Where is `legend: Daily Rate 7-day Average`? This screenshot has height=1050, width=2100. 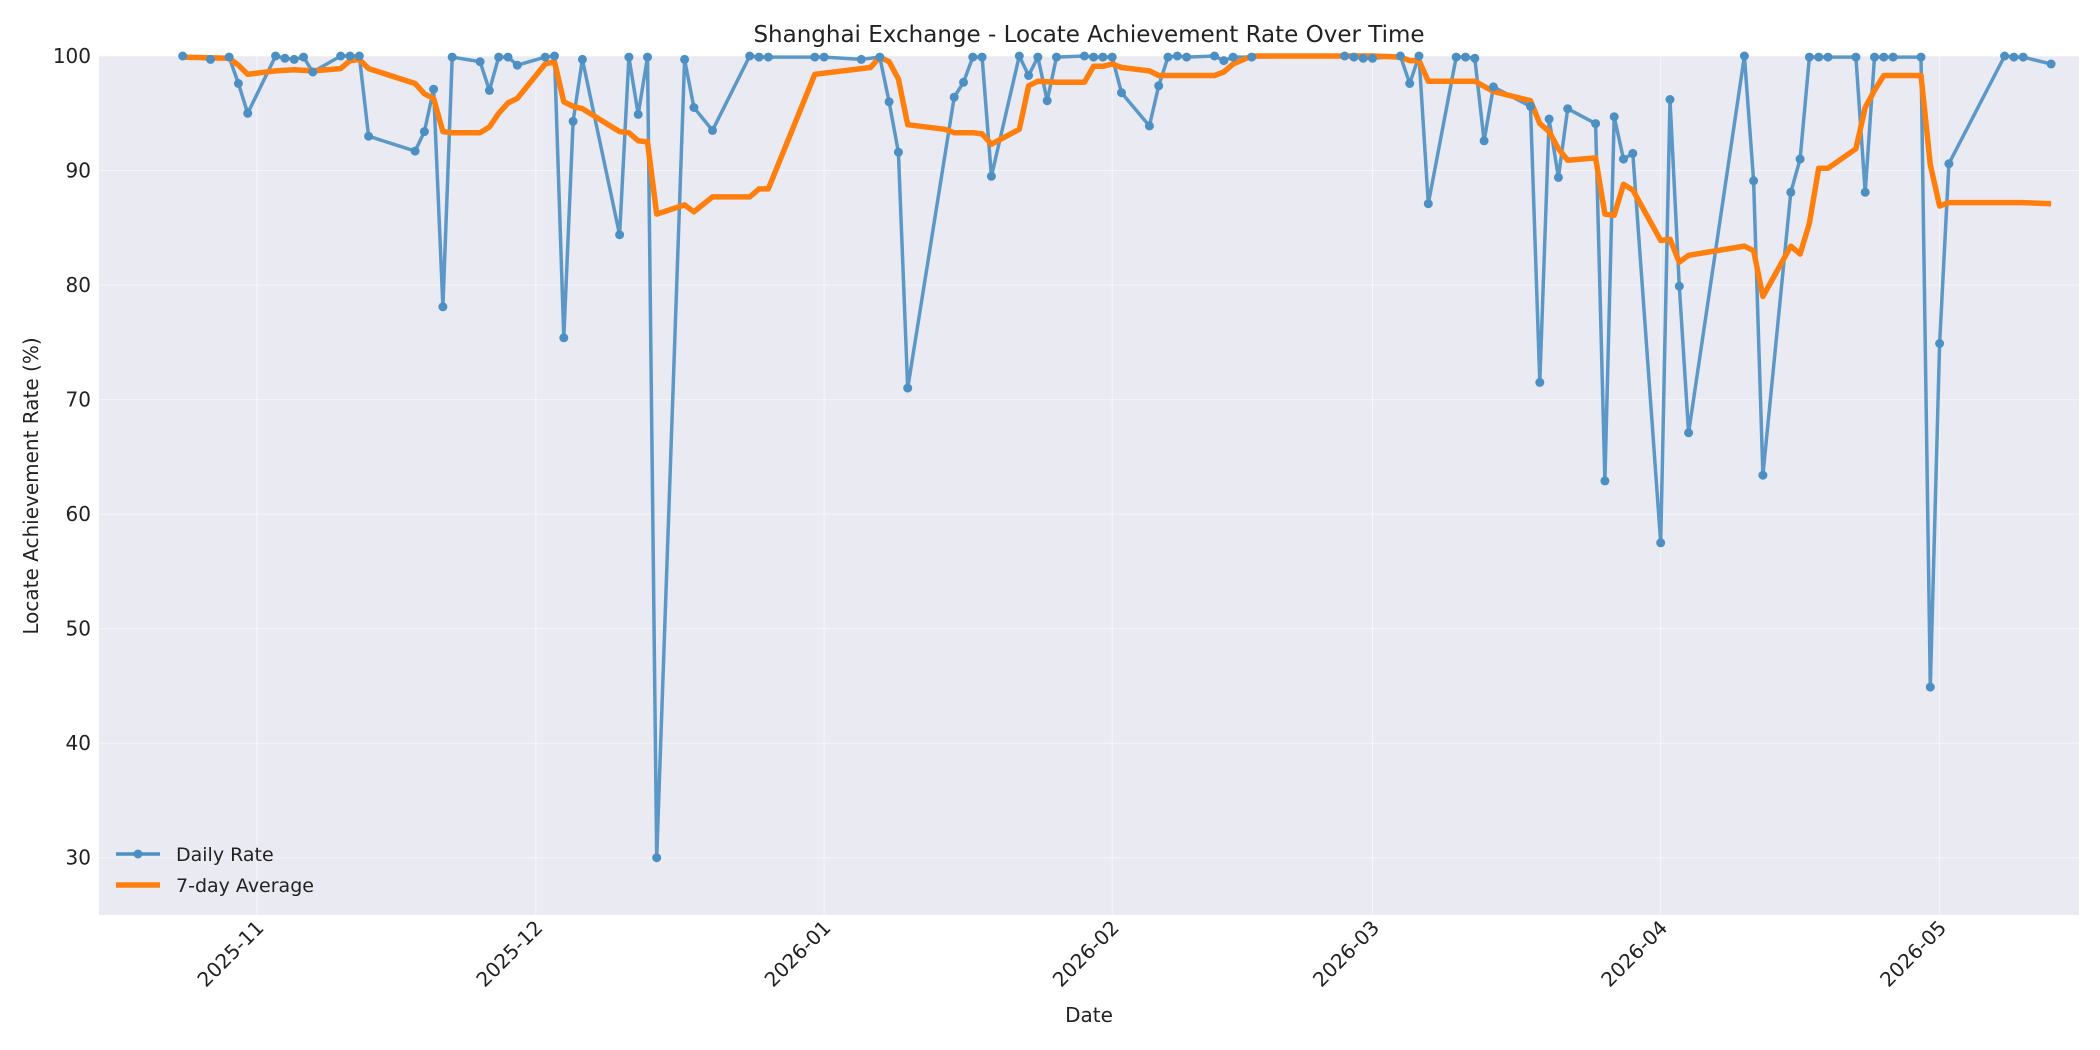
legend: Daily Rate 7-day Average is located at coordinates (215, 870).